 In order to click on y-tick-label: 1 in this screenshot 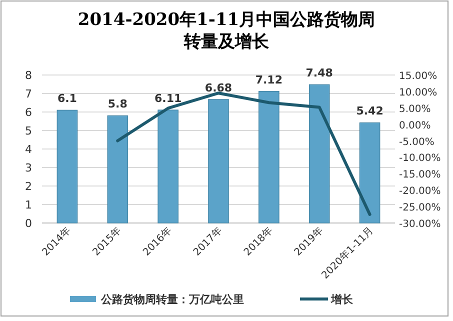, I will do `click(28, 205)`.